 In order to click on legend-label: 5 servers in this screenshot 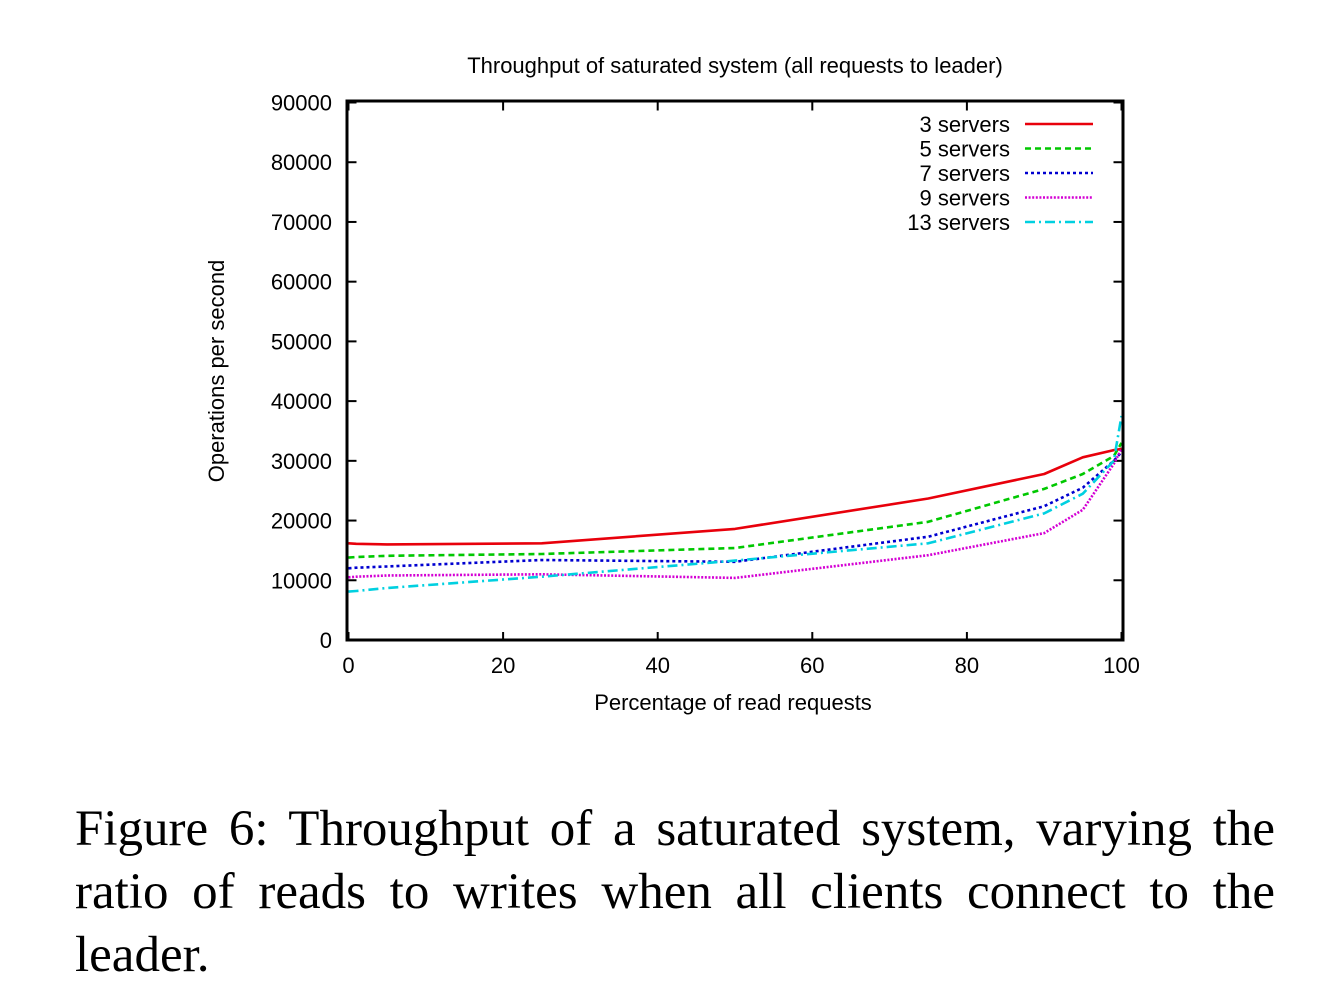, I will do `click(965, 149)`.